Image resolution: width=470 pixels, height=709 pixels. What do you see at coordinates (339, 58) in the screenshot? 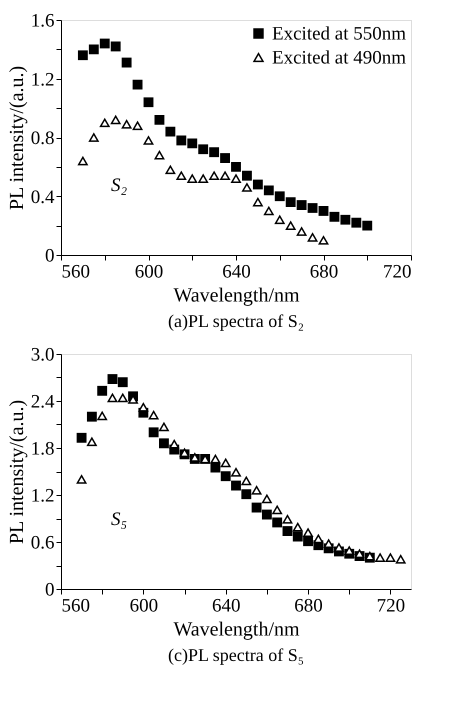
I see `legend-label: Excited at 490nm` at bounding box center [339, 58].